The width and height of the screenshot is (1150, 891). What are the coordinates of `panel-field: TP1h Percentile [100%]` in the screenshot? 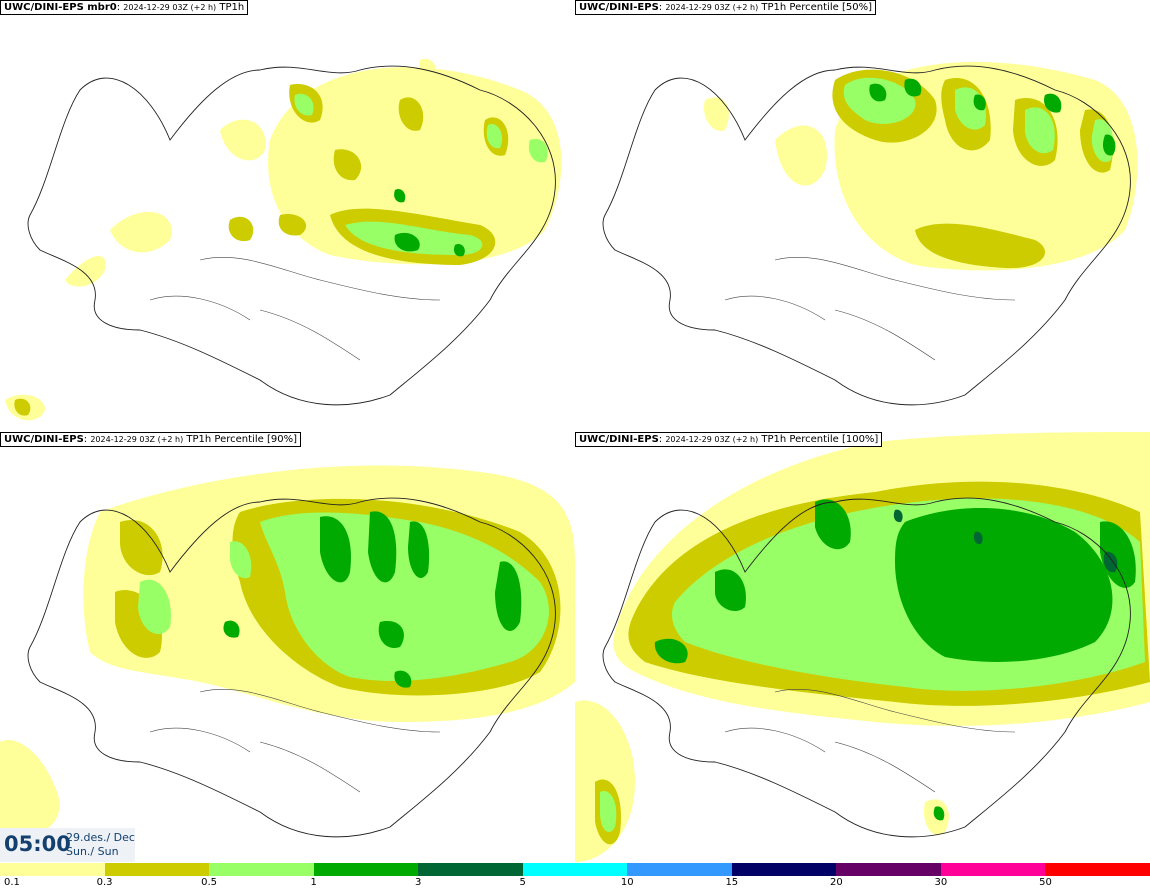 It's located at (820, 439).